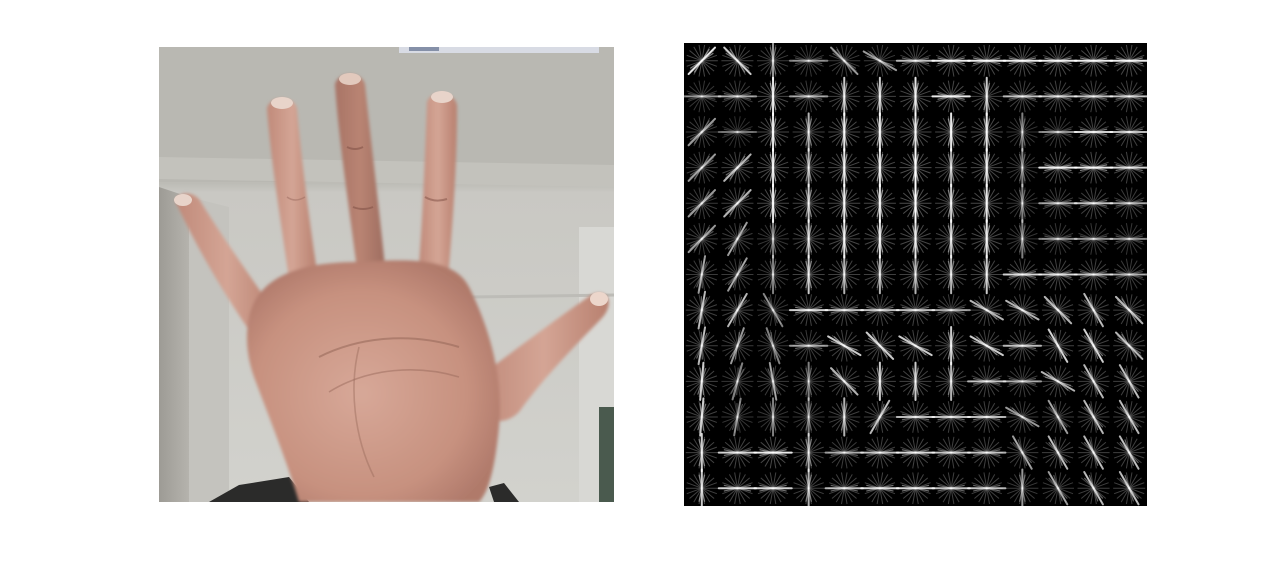 The image size is (1276, 569). I want to click on hog-bin-stroke, so click(737, 132).